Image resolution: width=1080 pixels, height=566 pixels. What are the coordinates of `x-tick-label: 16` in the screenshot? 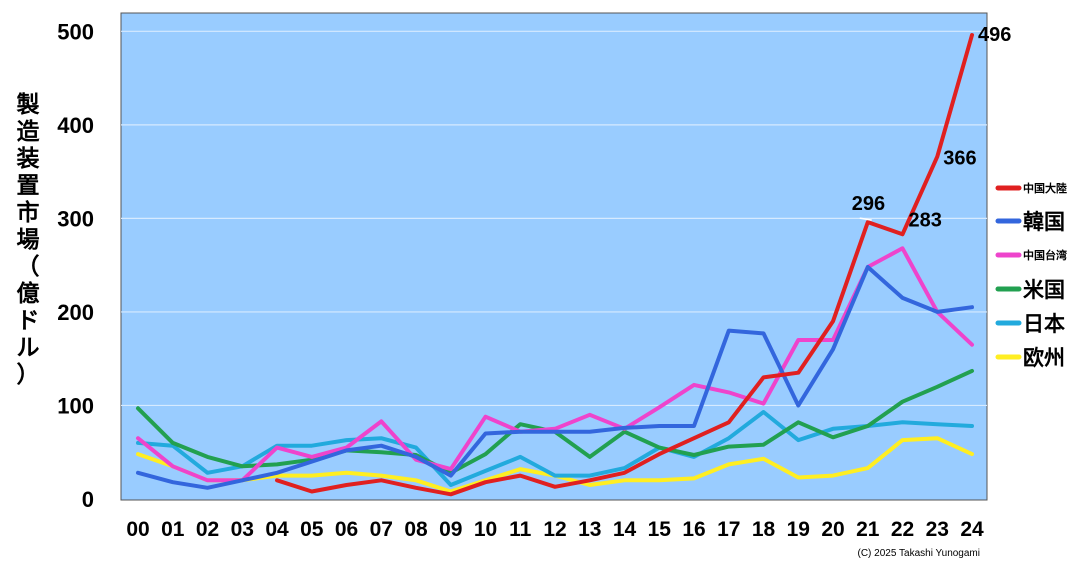 It's located at (693, 529).